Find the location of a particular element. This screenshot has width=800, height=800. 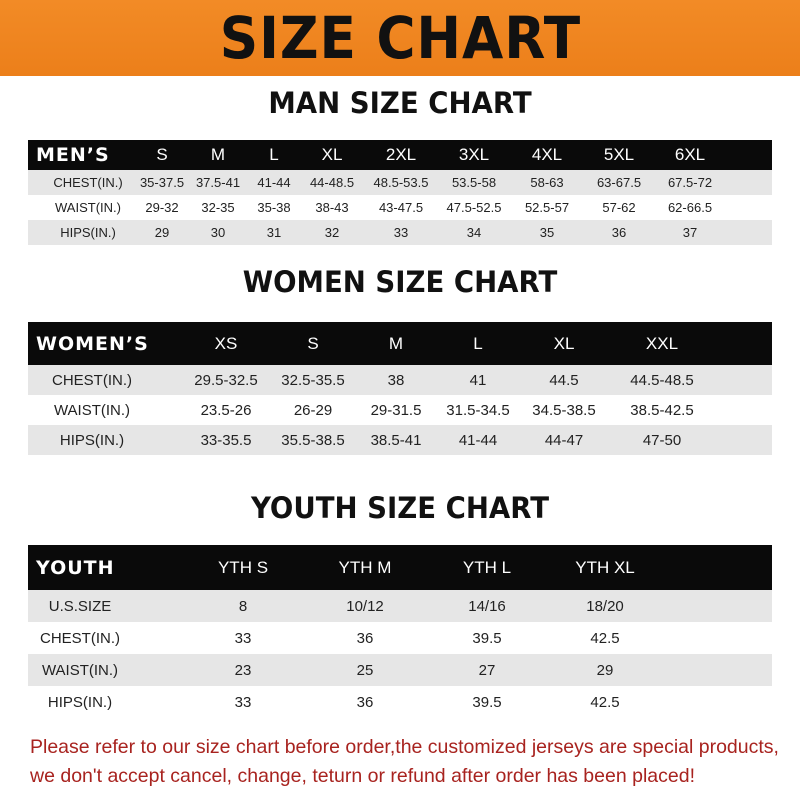

table-row: CHEST(IN.) 33 36 39.5 42.5 is located at coordinates (400, 638).